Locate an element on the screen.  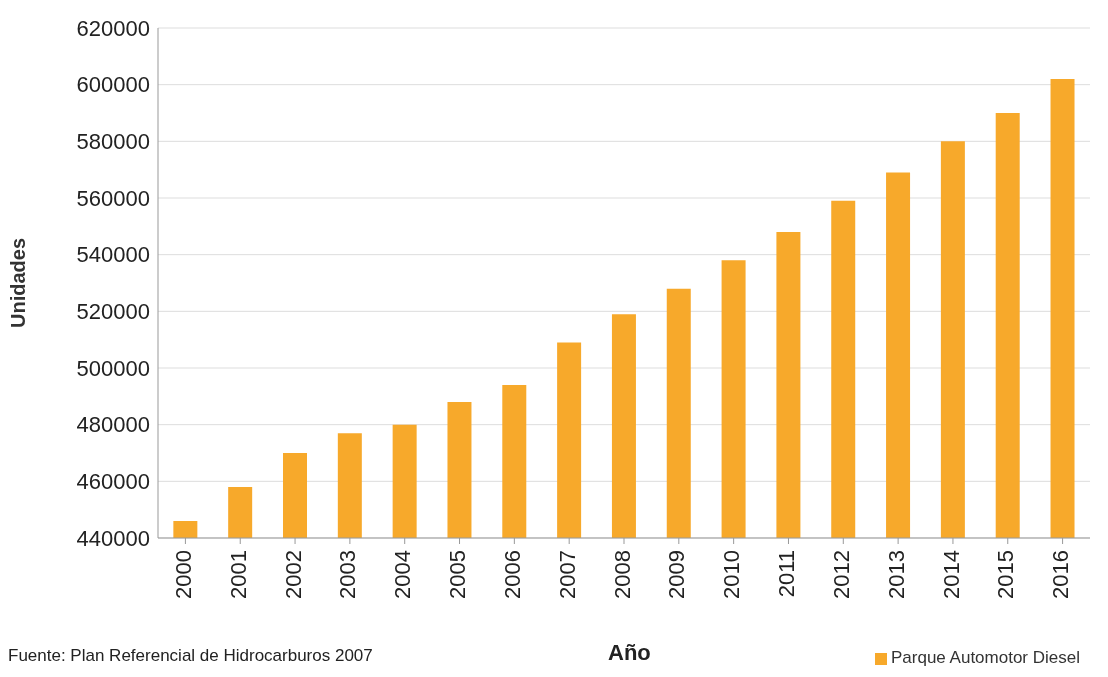
y-tick-label: 480000 is located at coordinates (113, 425).